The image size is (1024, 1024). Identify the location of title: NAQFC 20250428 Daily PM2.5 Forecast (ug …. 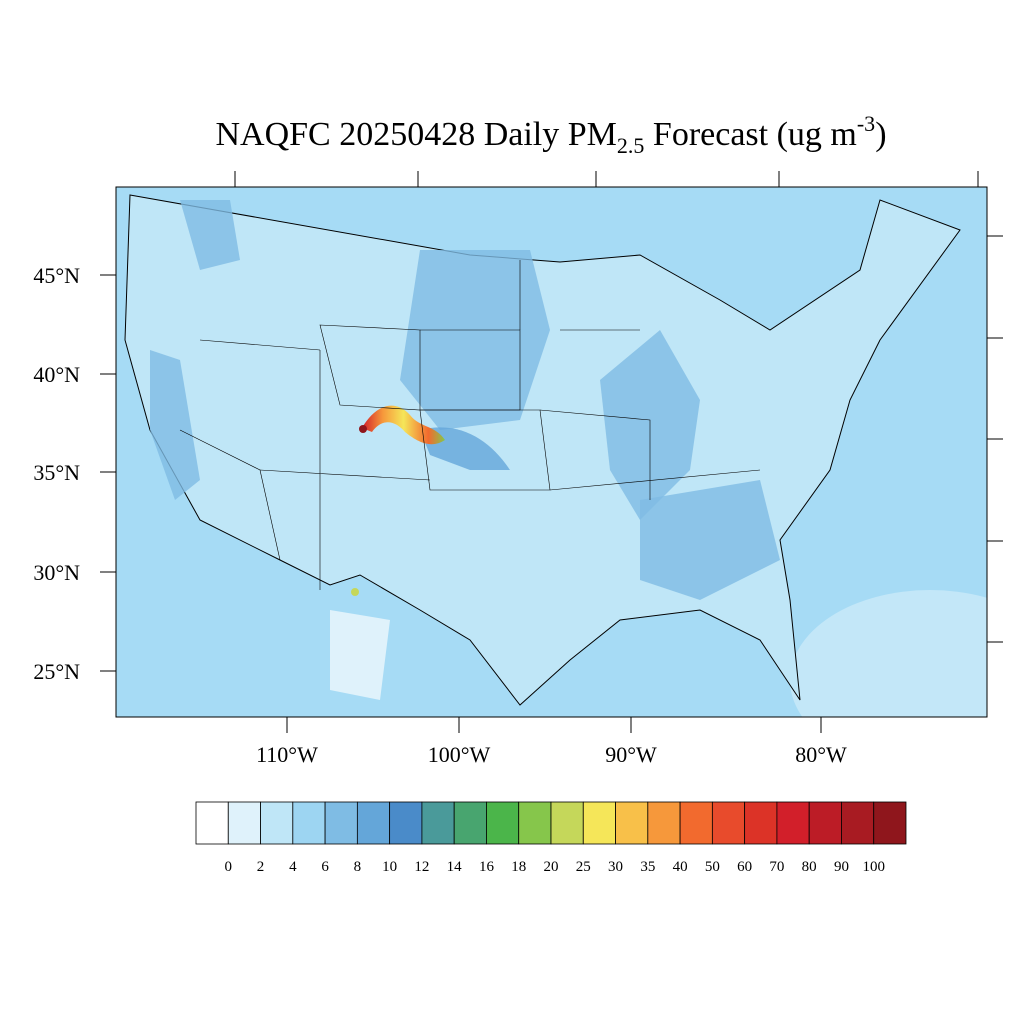
(550, 134).